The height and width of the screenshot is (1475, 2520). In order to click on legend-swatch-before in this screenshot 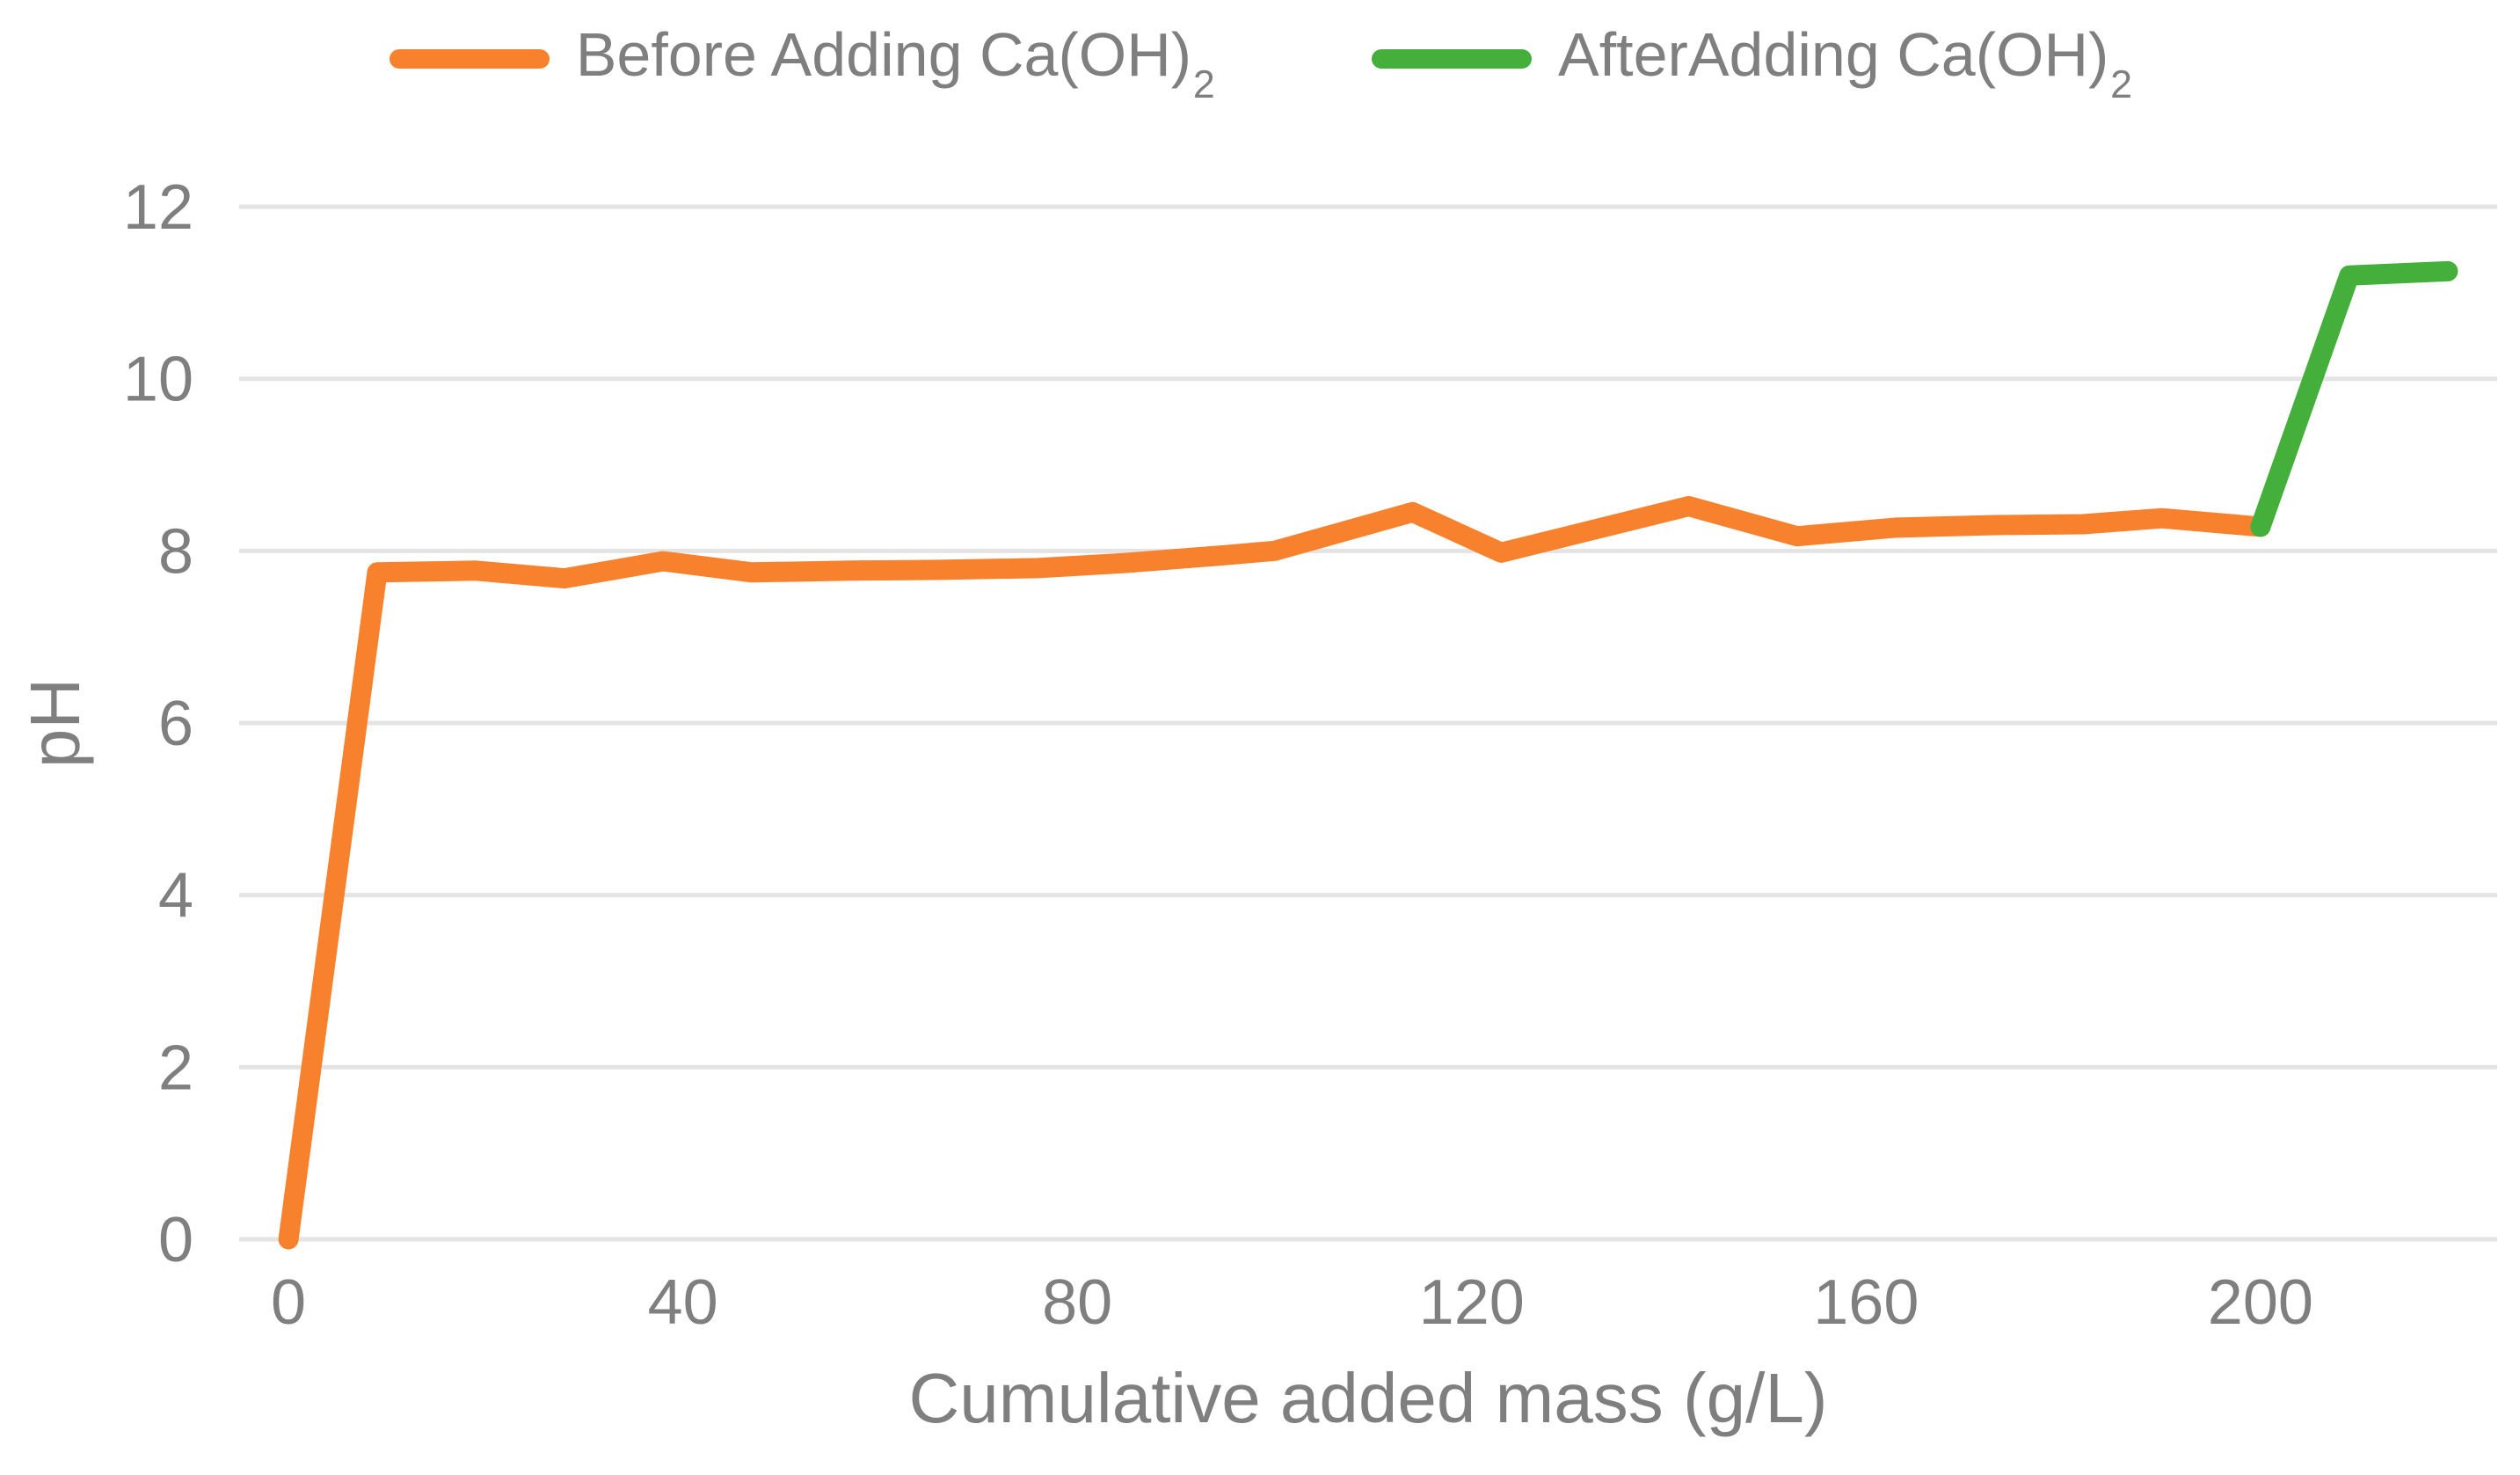, I will do `click(469, 59)`.